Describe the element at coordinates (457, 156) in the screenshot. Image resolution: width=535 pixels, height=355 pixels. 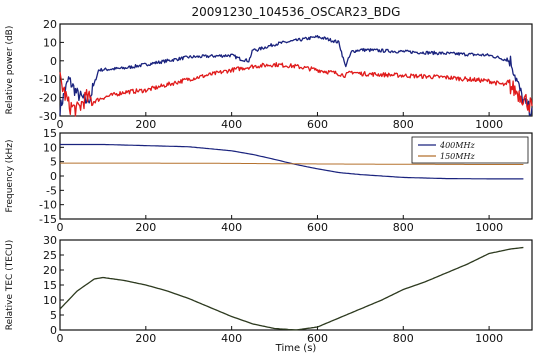
I see `legend-label-150: 150MHz` at that location.